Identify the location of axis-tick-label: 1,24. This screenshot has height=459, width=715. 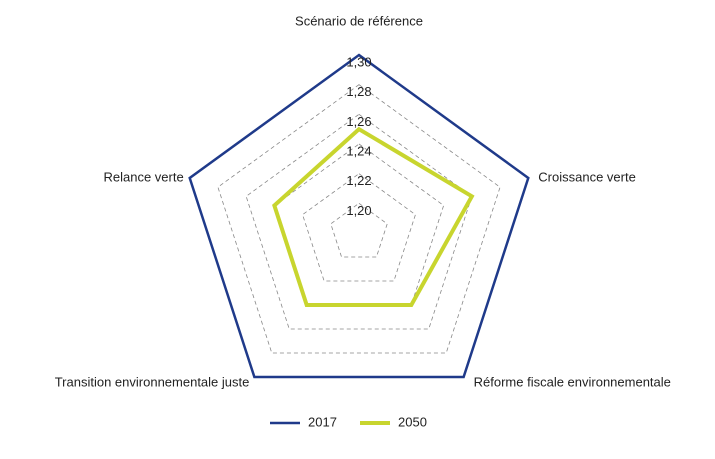
(358, 150).